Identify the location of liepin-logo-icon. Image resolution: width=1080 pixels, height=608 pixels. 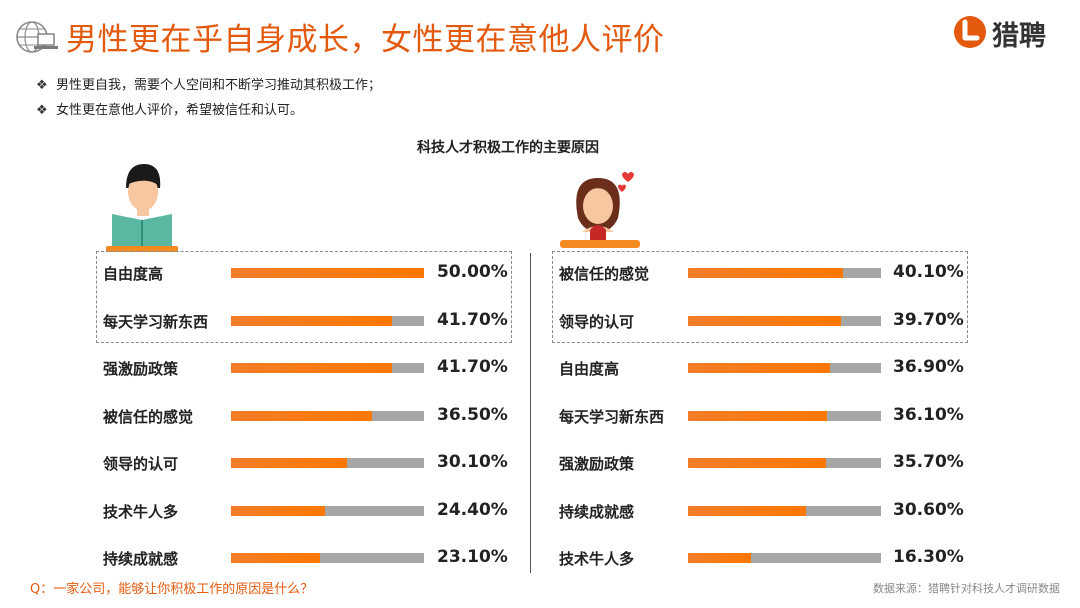
(970, 32).